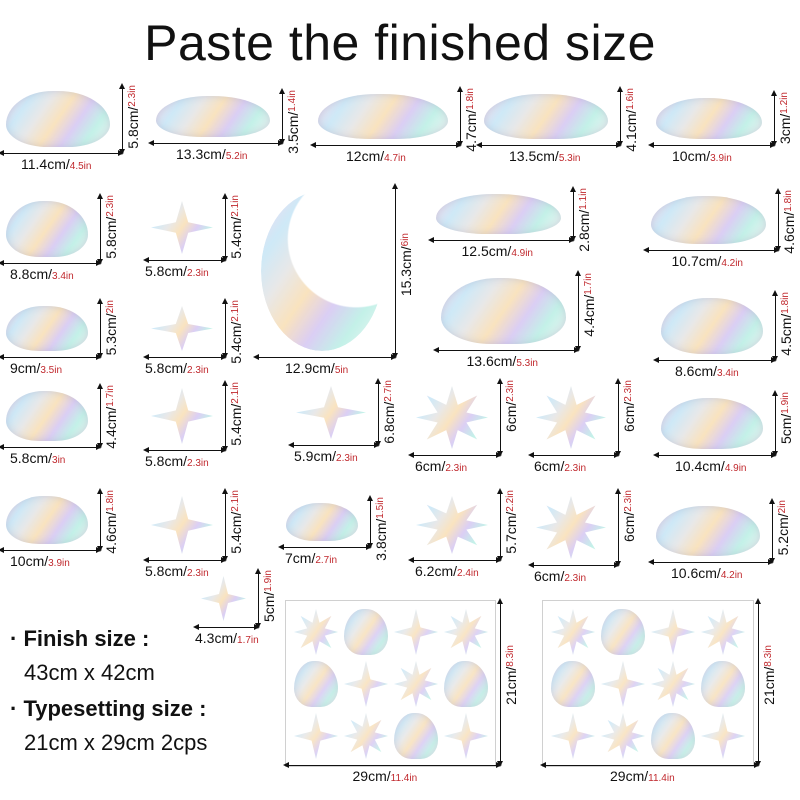 The width and height of the screenshot is (800, 800). Describe the element at coordinates (389, 412) in the screenshot. I see `height-label: 6.8cm/2.7in` at that location.